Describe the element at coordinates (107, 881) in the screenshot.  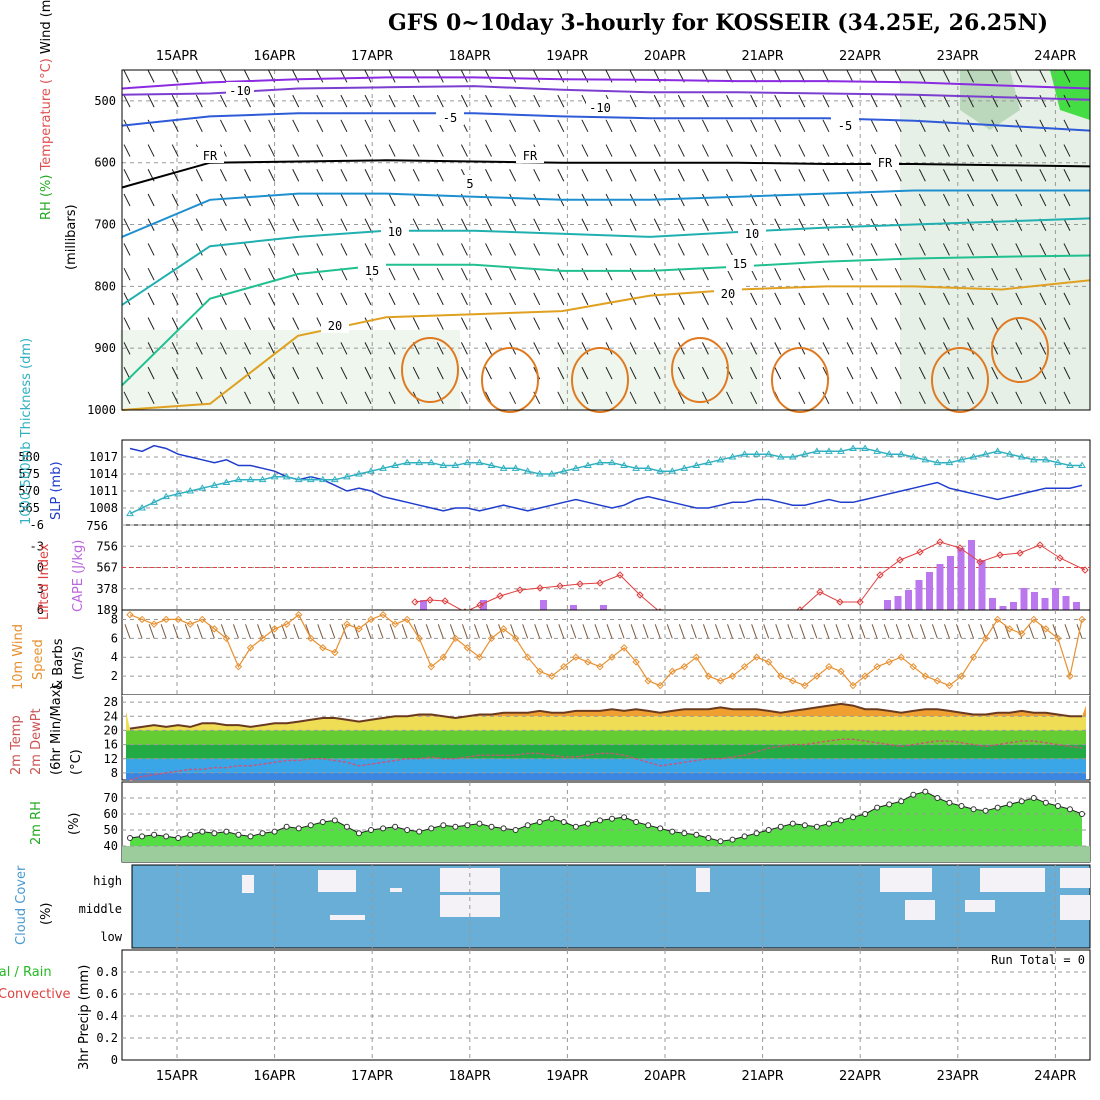
I see `cloud-tick-label: high` at that location.